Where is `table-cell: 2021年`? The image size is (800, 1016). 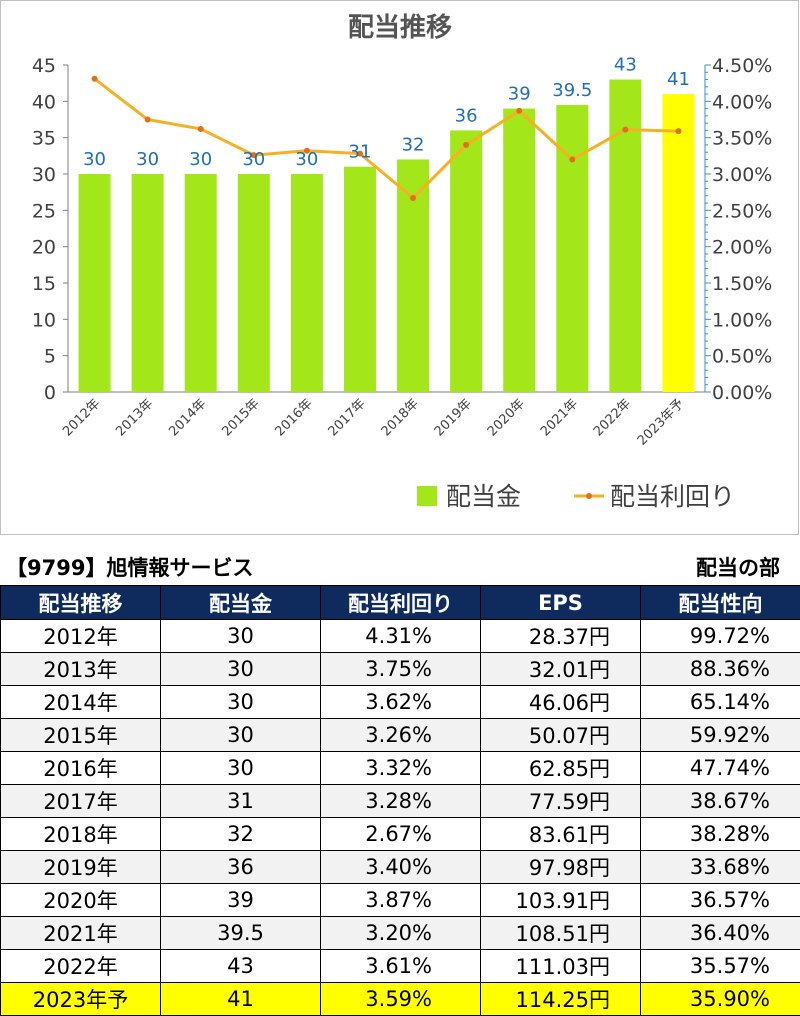
table-cell: 2021年 is located at coordinates (81, 933).